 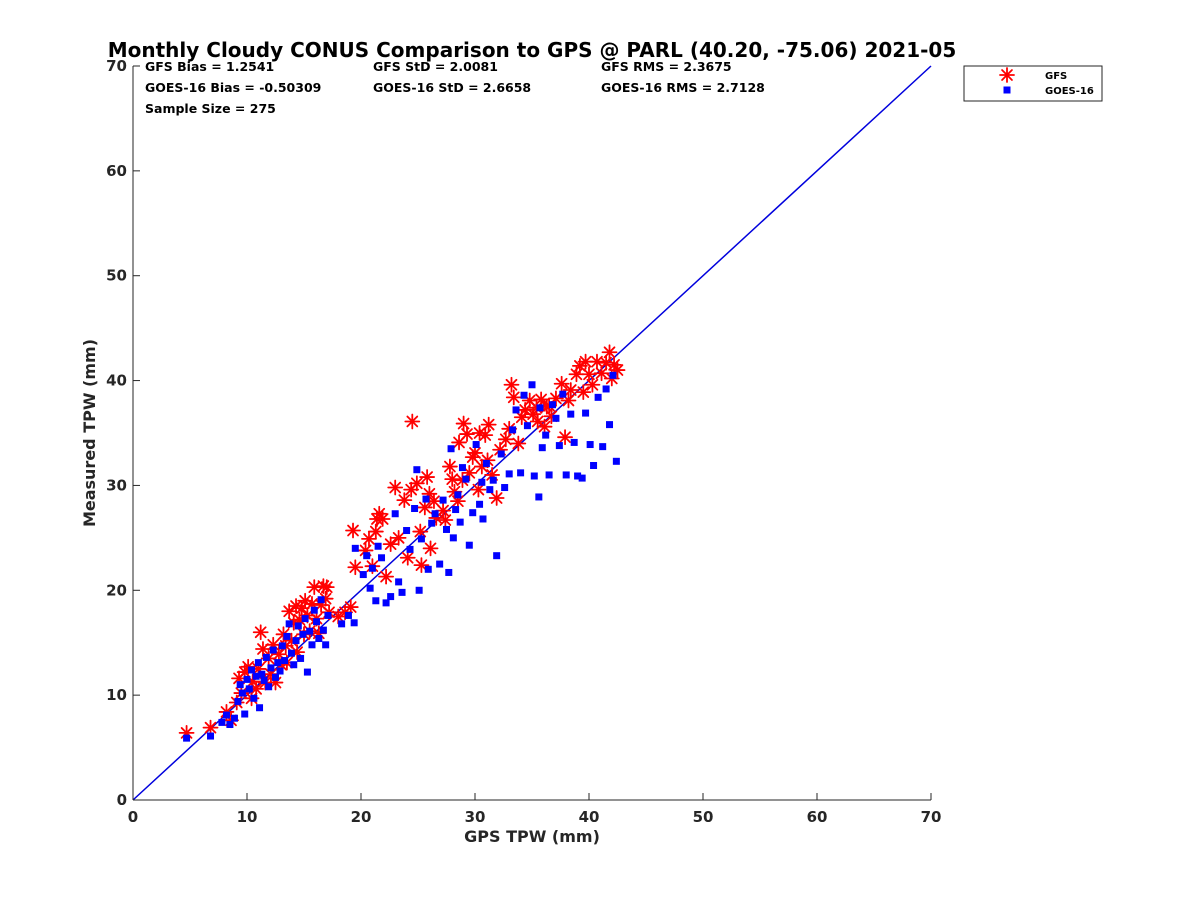 What do you see at coordinates (116, 485) in the screenshot?
I see `y-tick-label: 30` at bounding box center [116, 485].